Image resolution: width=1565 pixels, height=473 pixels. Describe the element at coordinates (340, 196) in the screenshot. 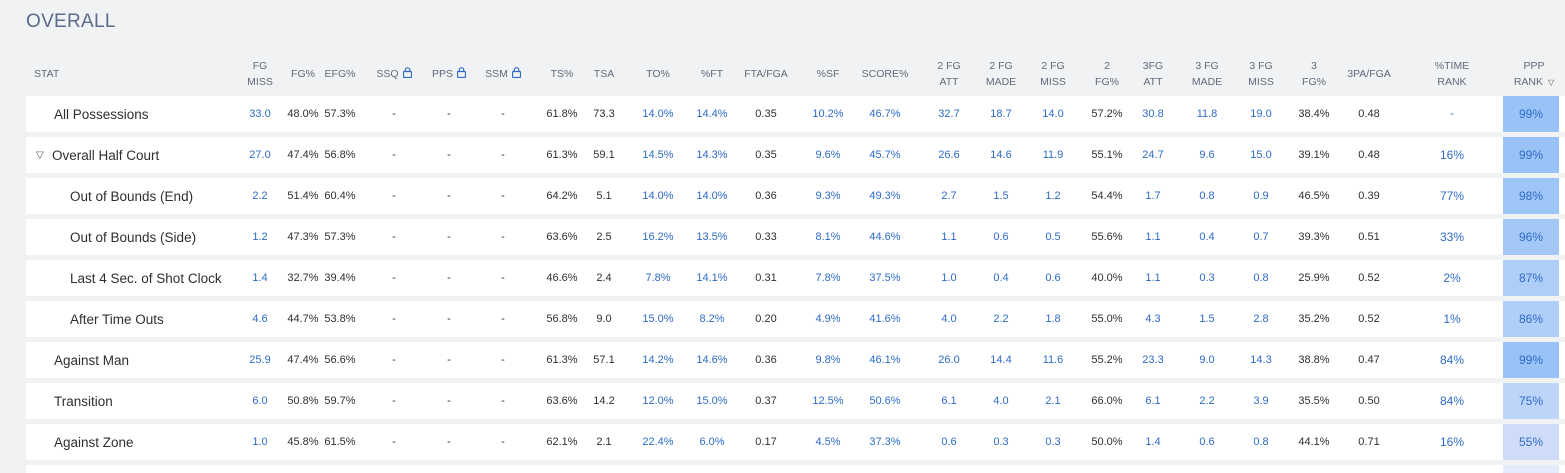

I see `table-cell: 60.4%` at that location.